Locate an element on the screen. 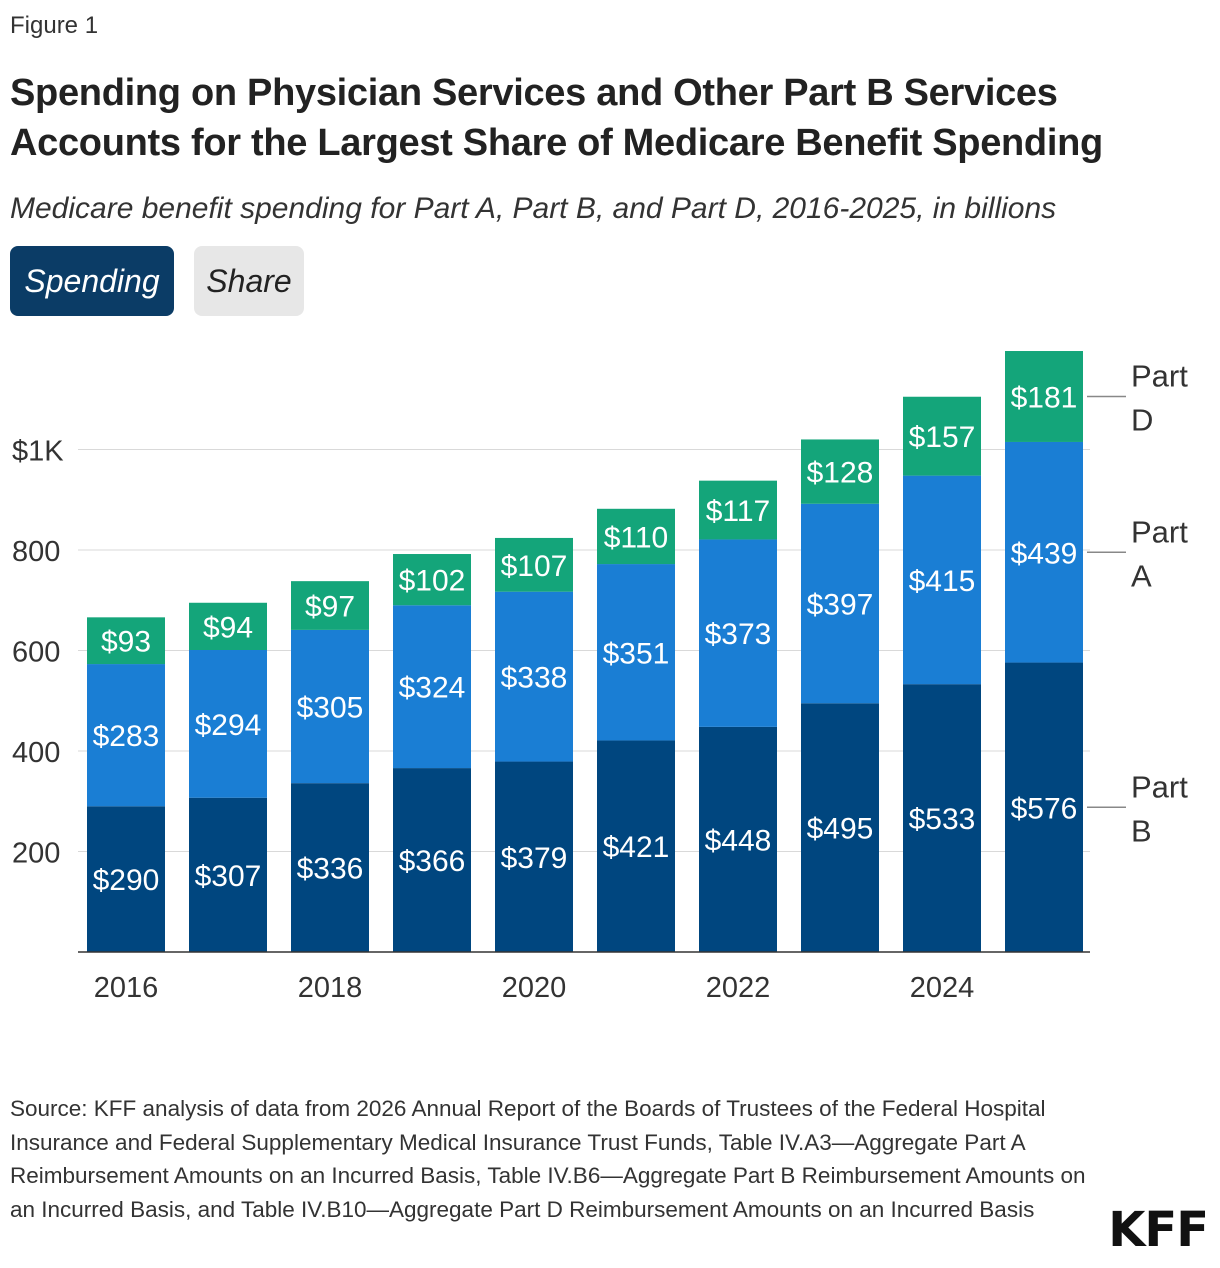  data-label: $290 is located at coordinates (126, 880).